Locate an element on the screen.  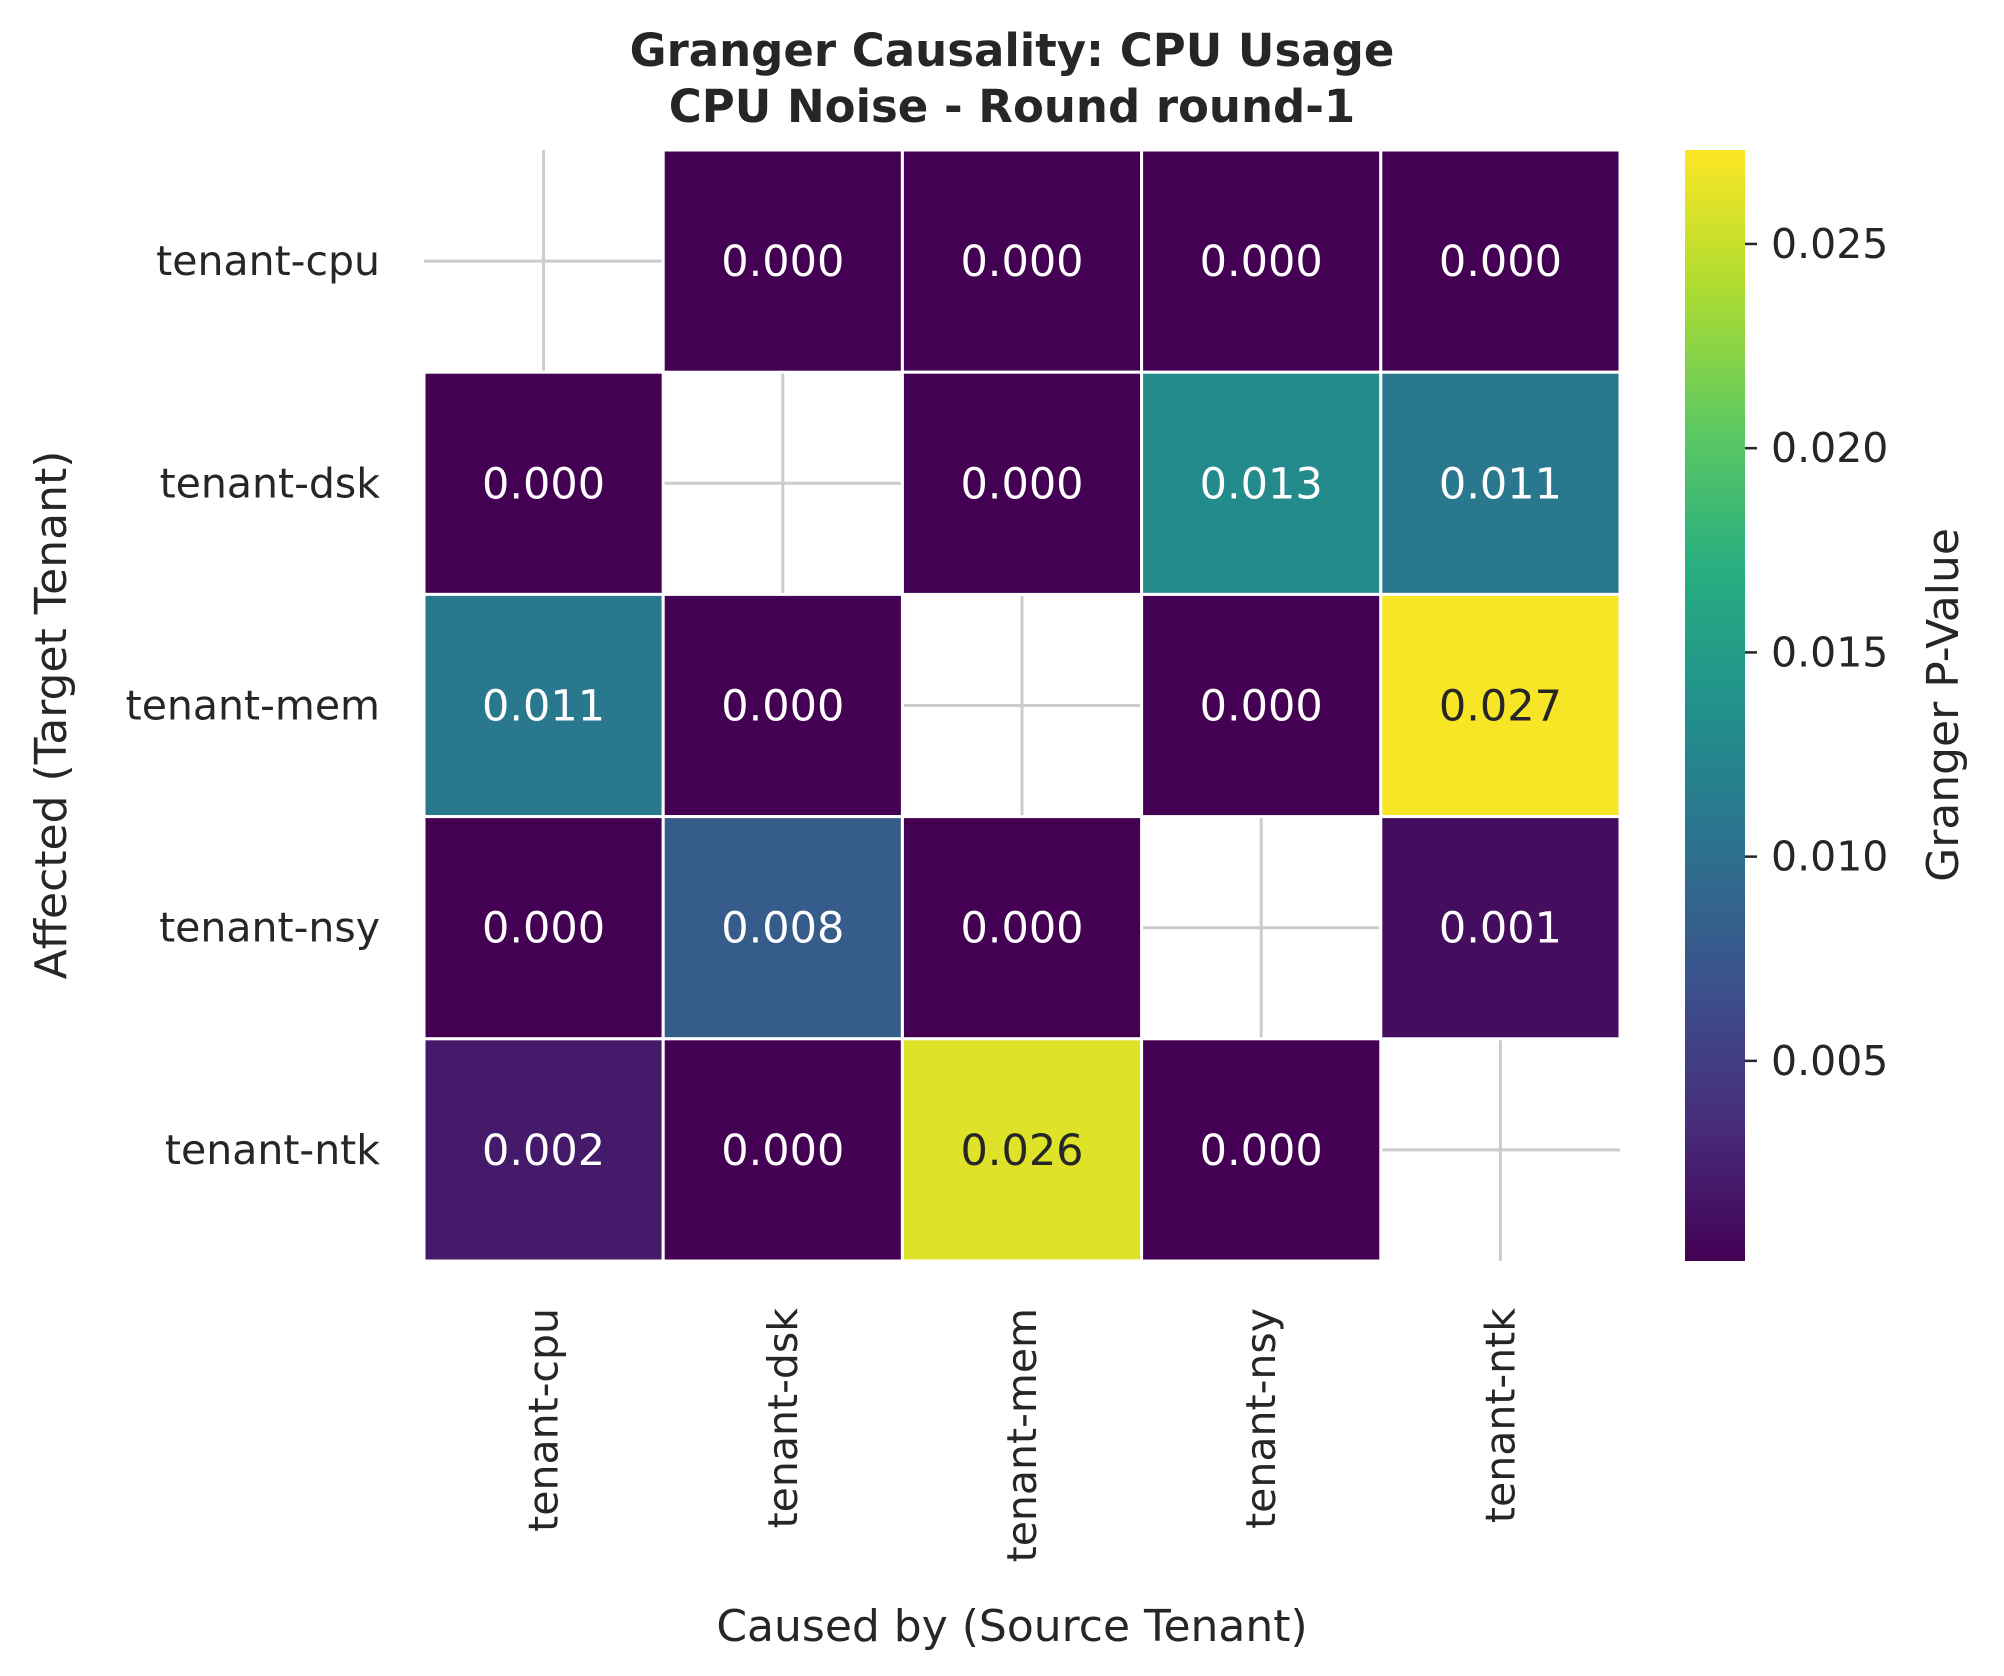
x-tick-label: tenant-mem is located at coordinates (1022, 1435).